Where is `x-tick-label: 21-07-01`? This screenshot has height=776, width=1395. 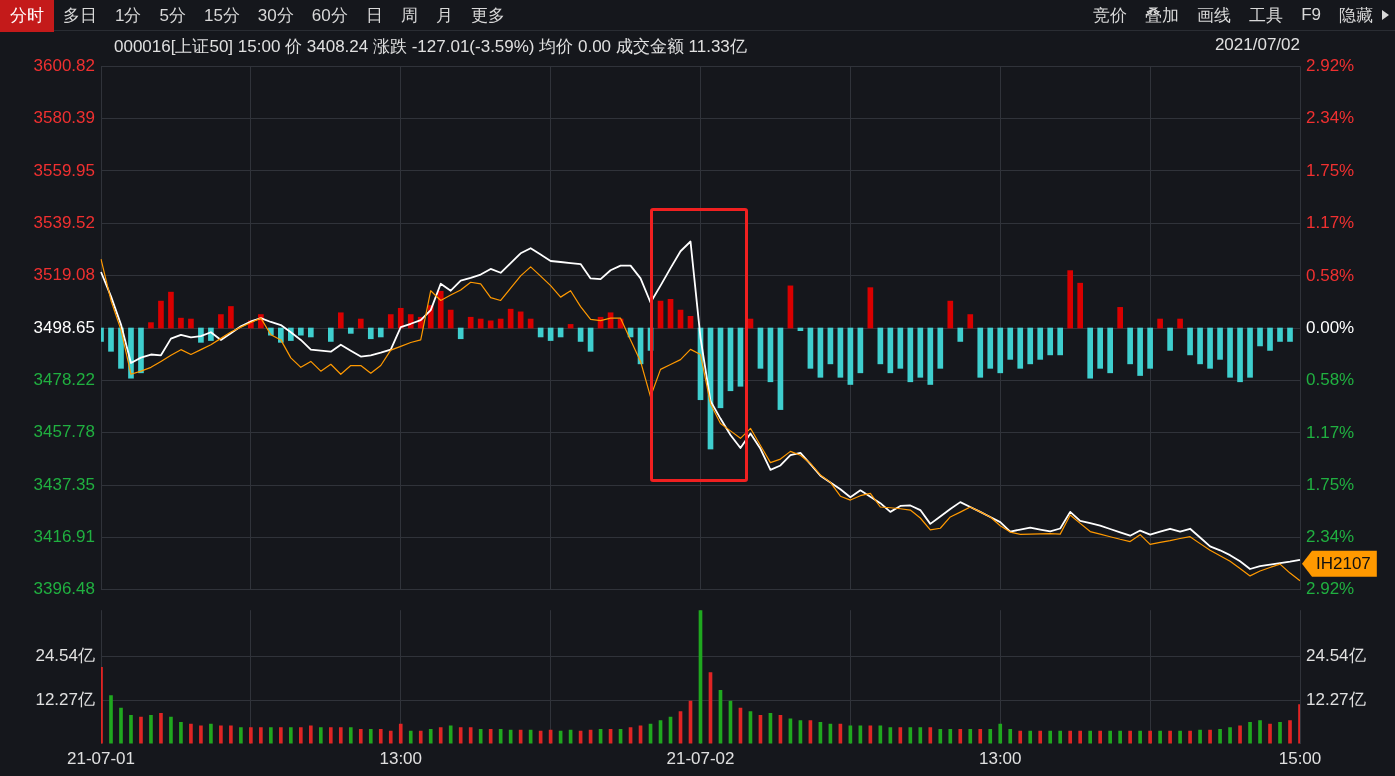 x-tick-label: 21-07-01 is located at coordinates (101, 759).